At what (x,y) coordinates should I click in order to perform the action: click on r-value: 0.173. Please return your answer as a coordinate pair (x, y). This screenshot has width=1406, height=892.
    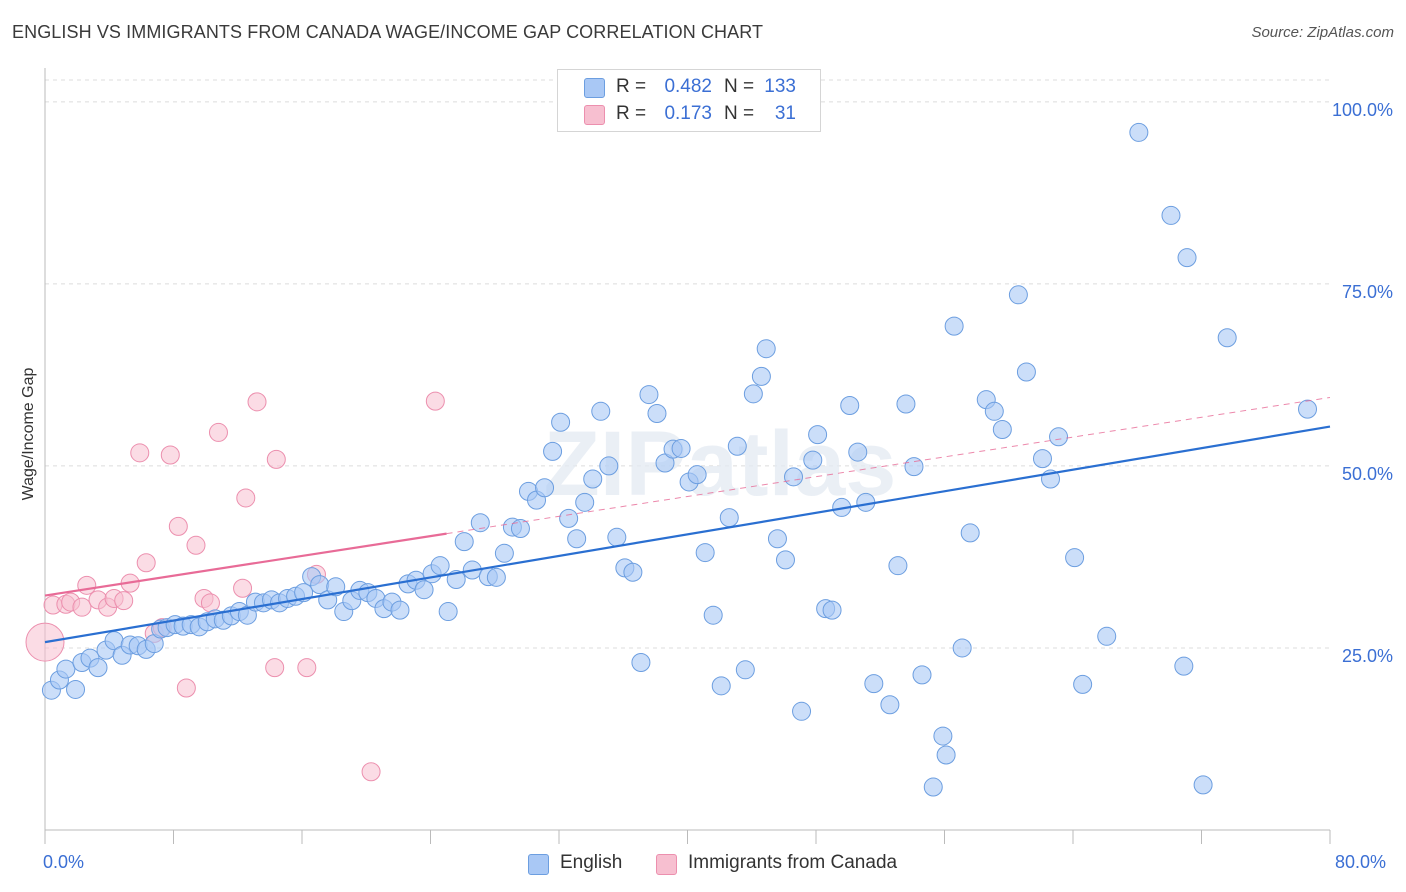
    Looking at the image, I should click on (688, 113).